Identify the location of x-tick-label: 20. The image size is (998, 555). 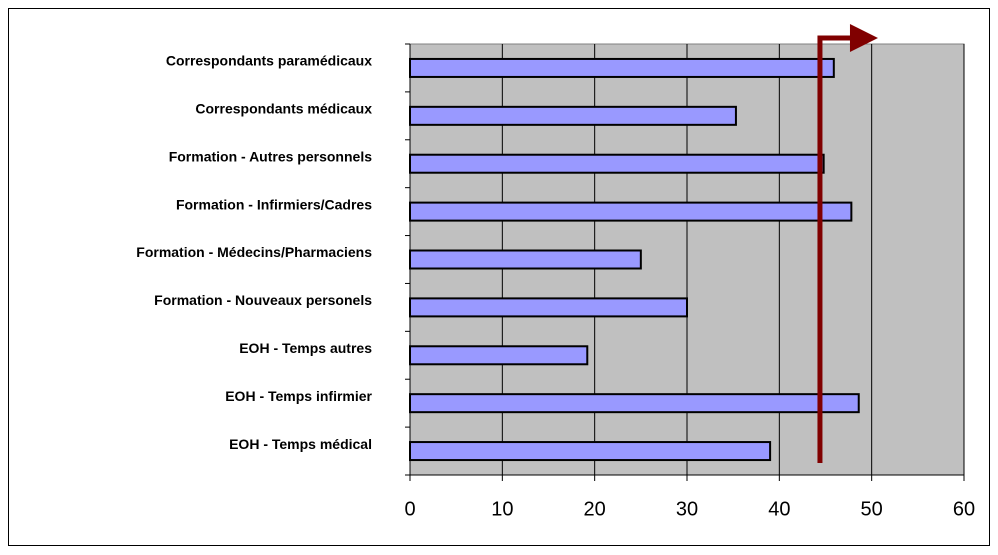
(595, 509).